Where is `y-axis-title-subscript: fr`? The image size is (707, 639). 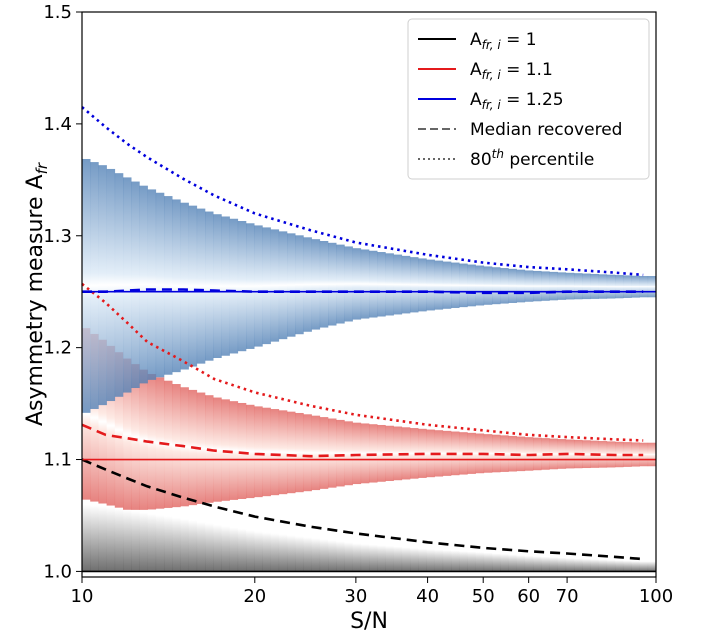
y-axis-title-subscript: fr is located at coordinates (42, 168).